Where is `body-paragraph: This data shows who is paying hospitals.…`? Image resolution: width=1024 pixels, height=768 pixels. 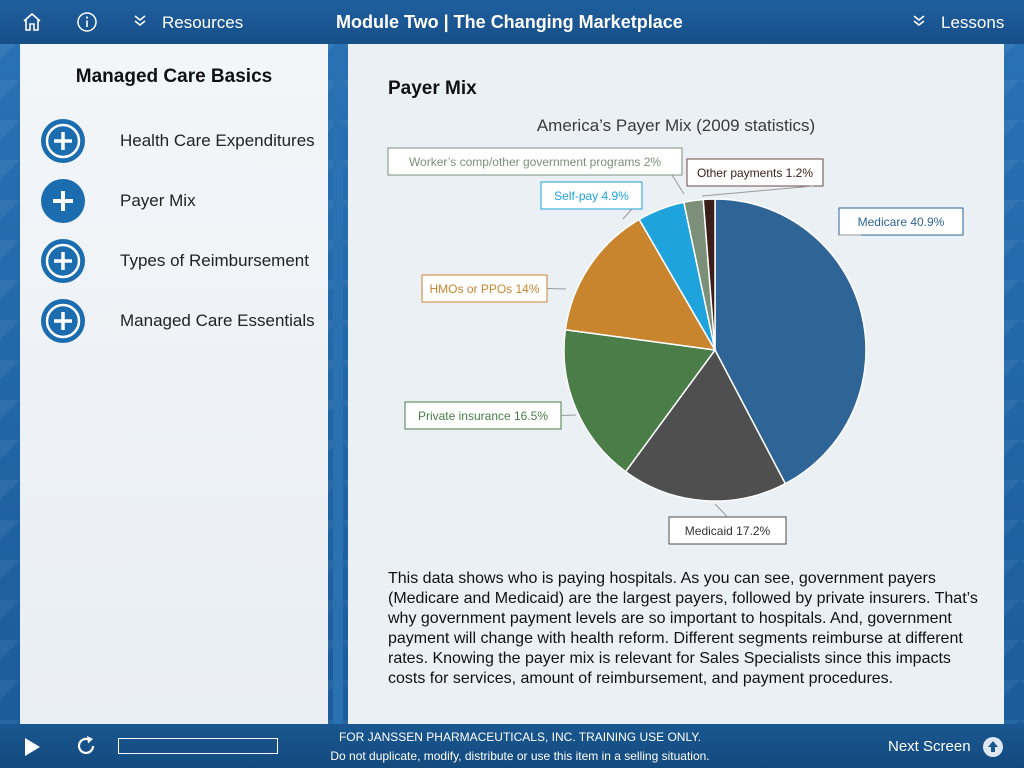
body-paragraph: This data shows who is paying hospitals.… is located at coordinates (683, 628).